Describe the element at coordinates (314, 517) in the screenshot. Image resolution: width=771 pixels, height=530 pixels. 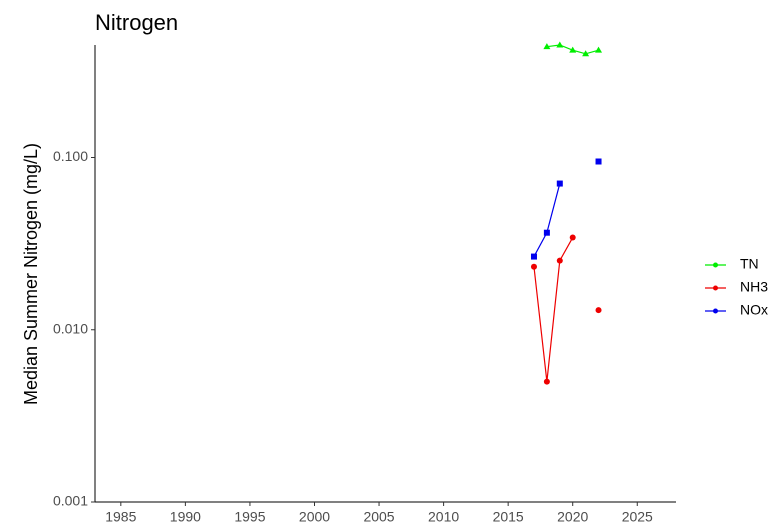
I see `x-tick-label: 2000` at that location.